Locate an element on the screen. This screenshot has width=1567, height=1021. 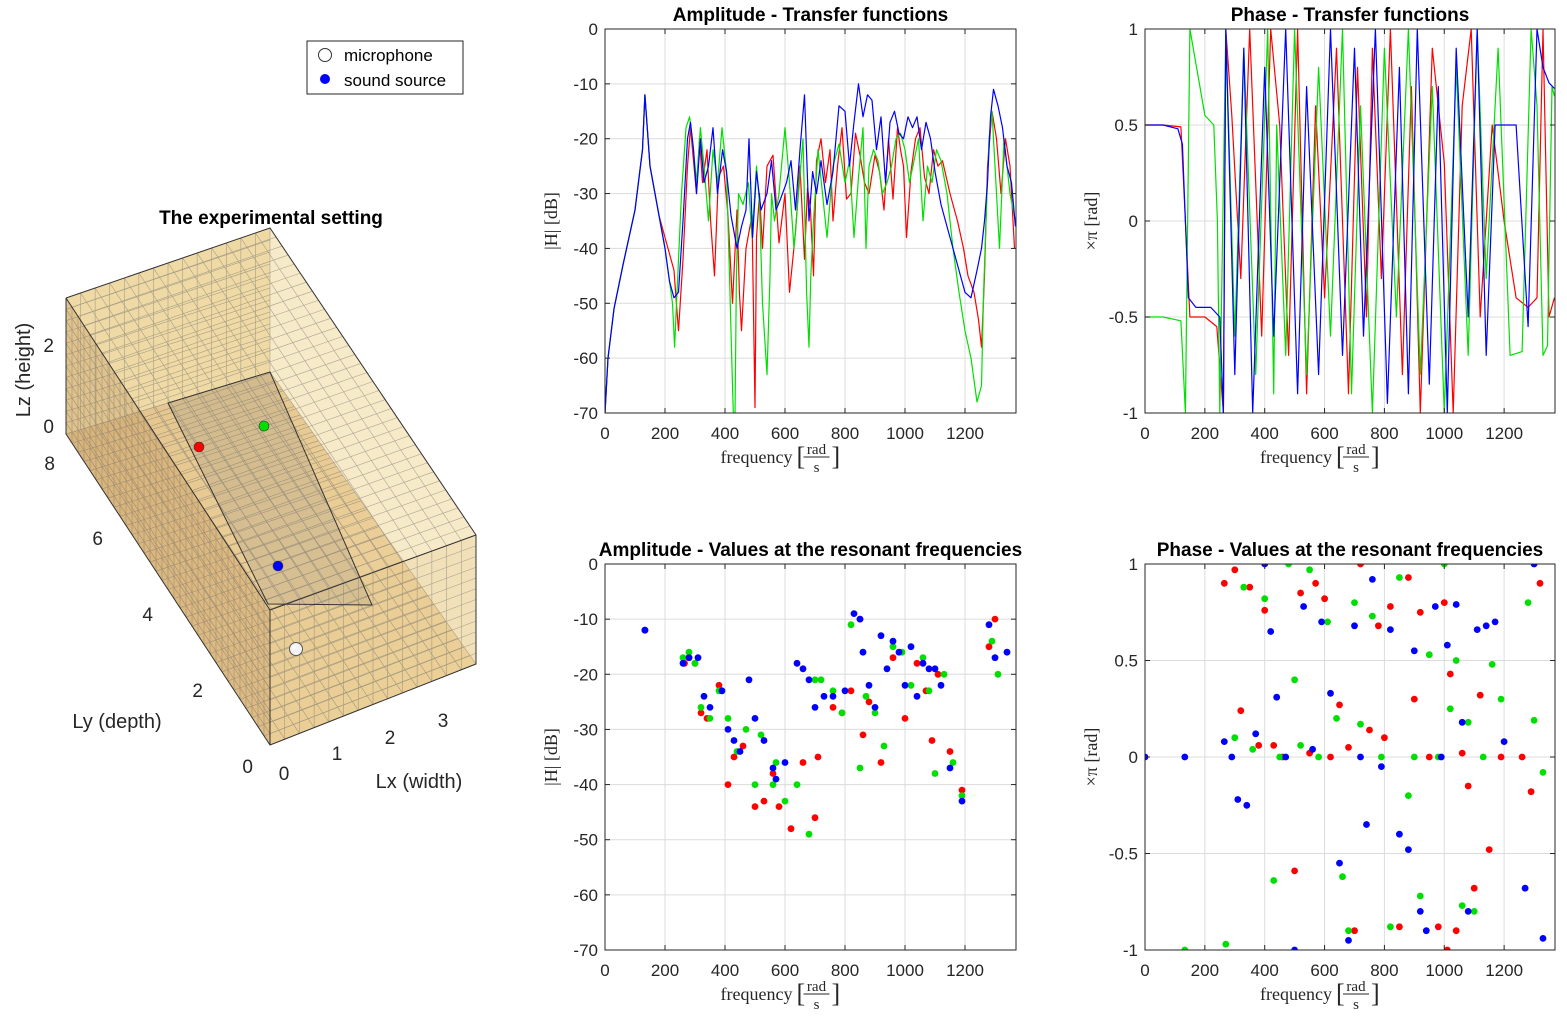
x-unit-denominator: s is located at coordinates (1356, 1005).